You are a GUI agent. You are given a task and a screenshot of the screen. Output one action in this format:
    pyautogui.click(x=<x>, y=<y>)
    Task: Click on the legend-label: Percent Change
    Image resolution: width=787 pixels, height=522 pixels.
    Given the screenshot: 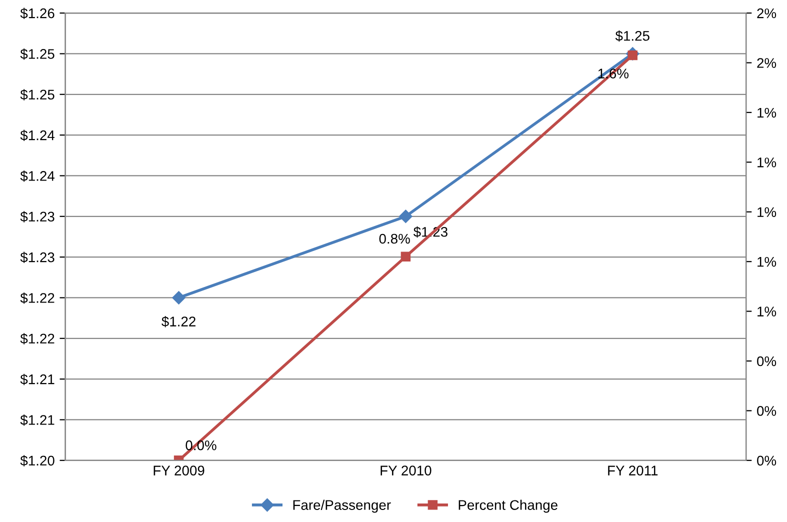 What is the action you would take?
    pyautogui.click(x=508, y=506)
    